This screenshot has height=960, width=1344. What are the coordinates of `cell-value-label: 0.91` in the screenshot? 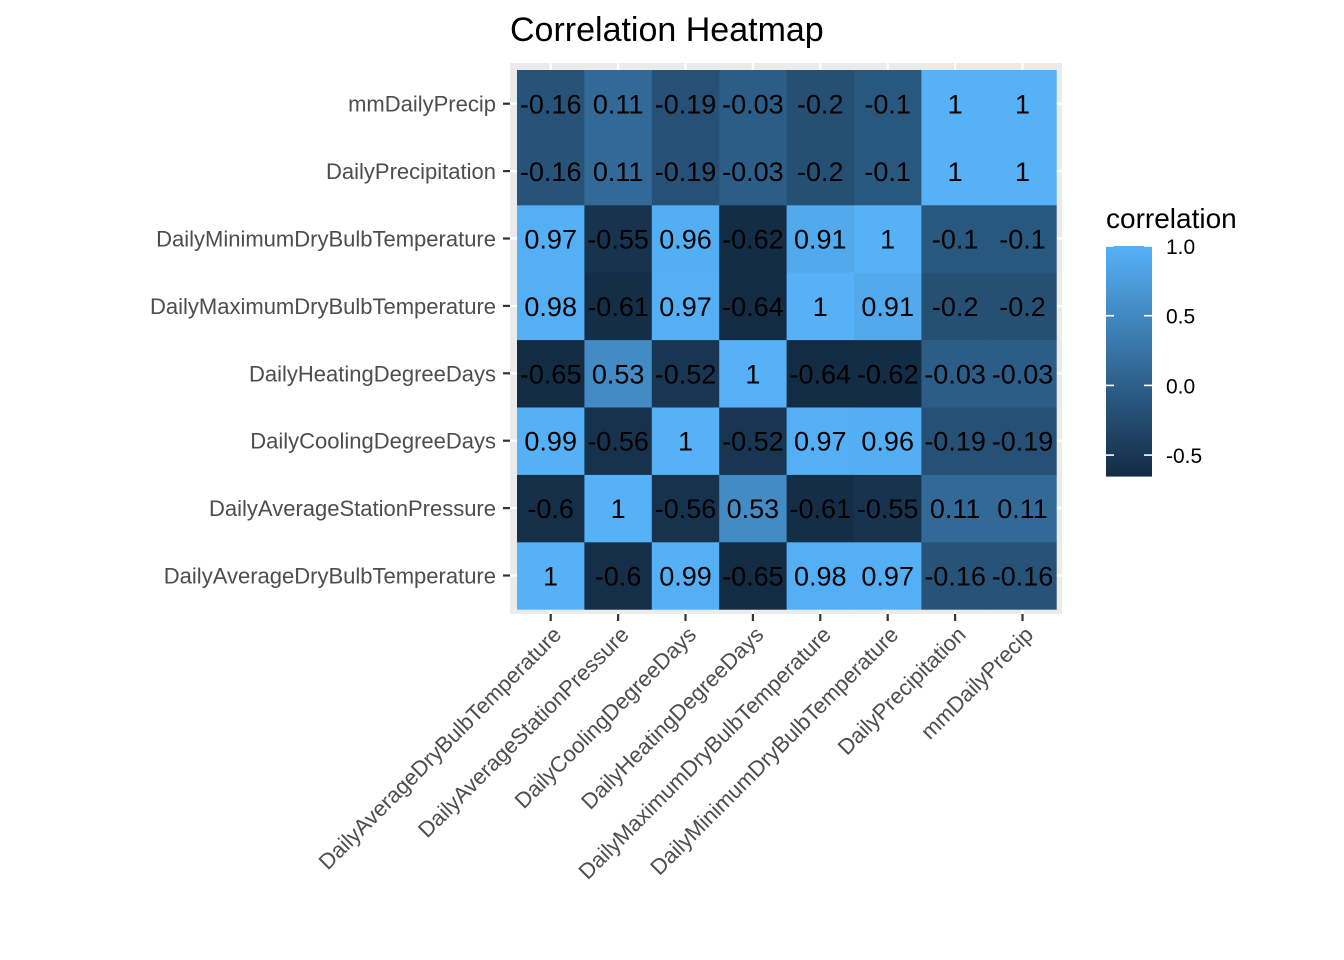 It's located at (887, 307).